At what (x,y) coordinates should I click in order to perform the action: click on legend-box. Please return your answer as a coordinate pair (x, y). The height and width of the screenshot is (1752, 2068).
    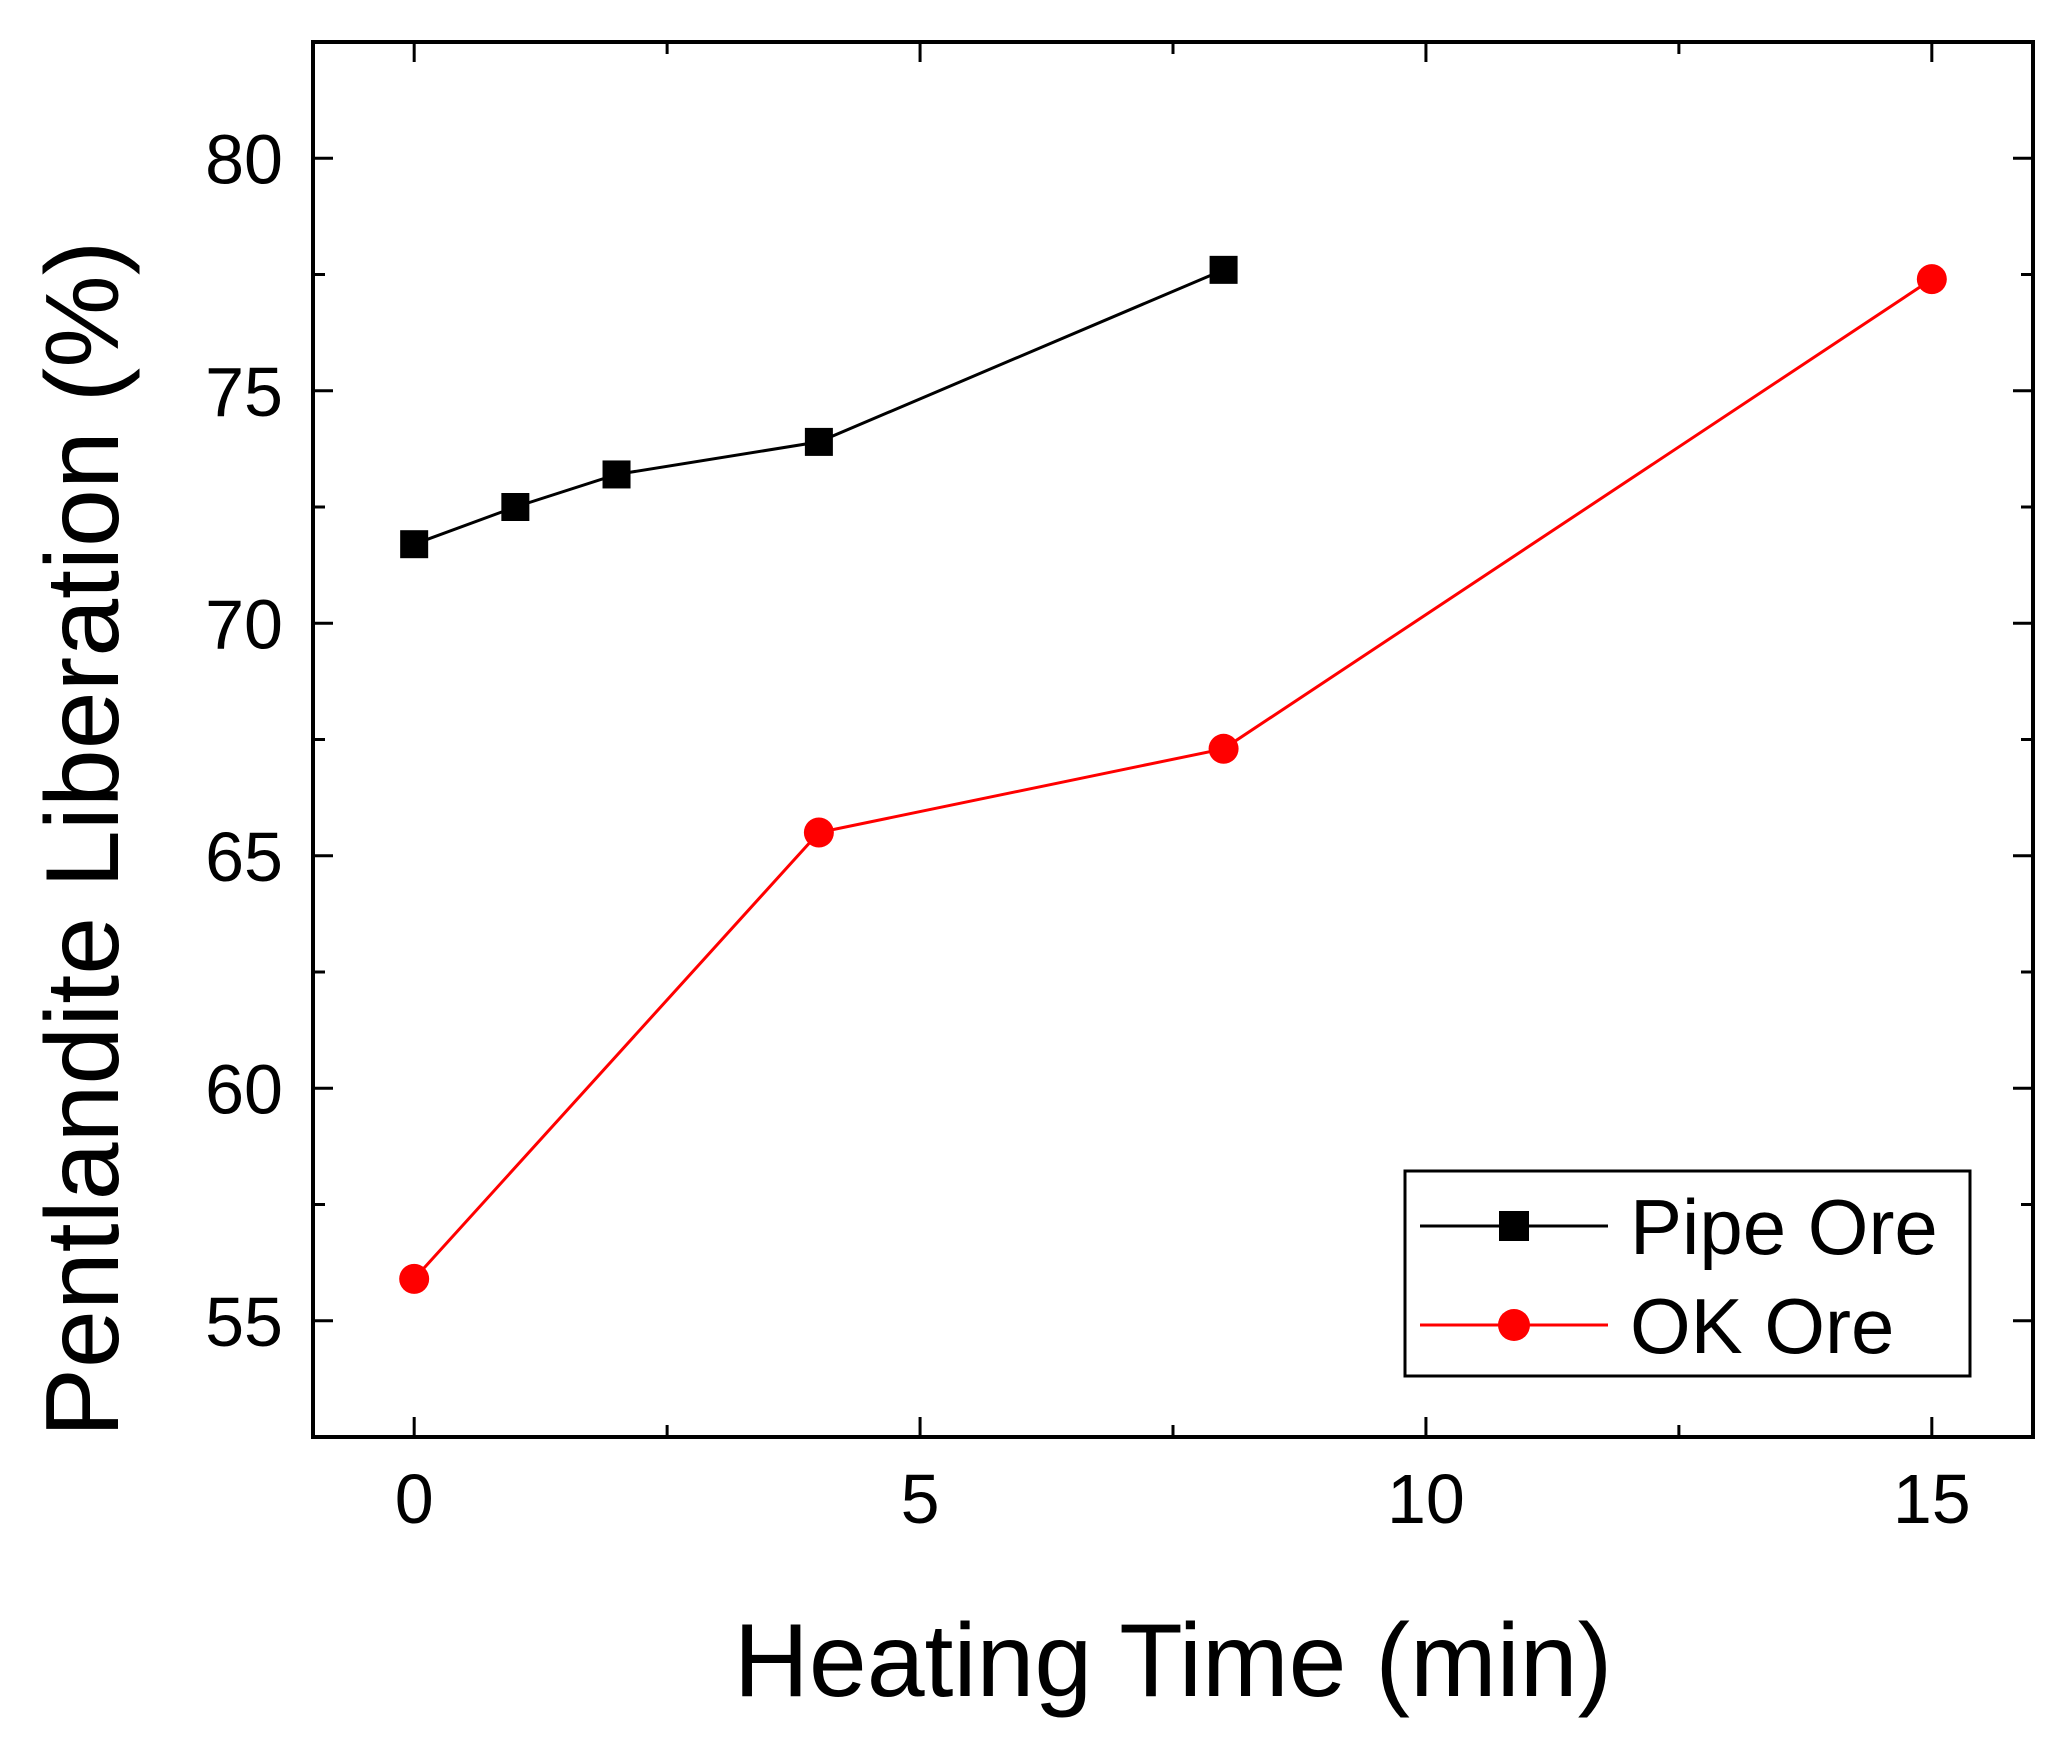
    Looking at the image, I should click on (1687, 1273).